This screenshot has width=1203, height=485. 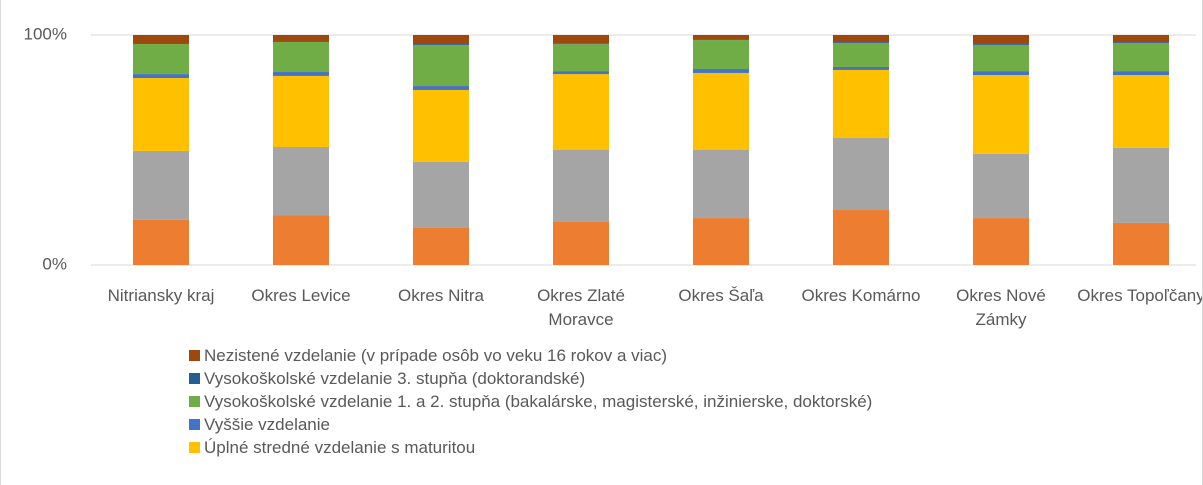 What do you see at coordinates (861, 295) in the screenshot?
I see `x-tick-label: Okres Komárno` at bounding box center [861, 295].